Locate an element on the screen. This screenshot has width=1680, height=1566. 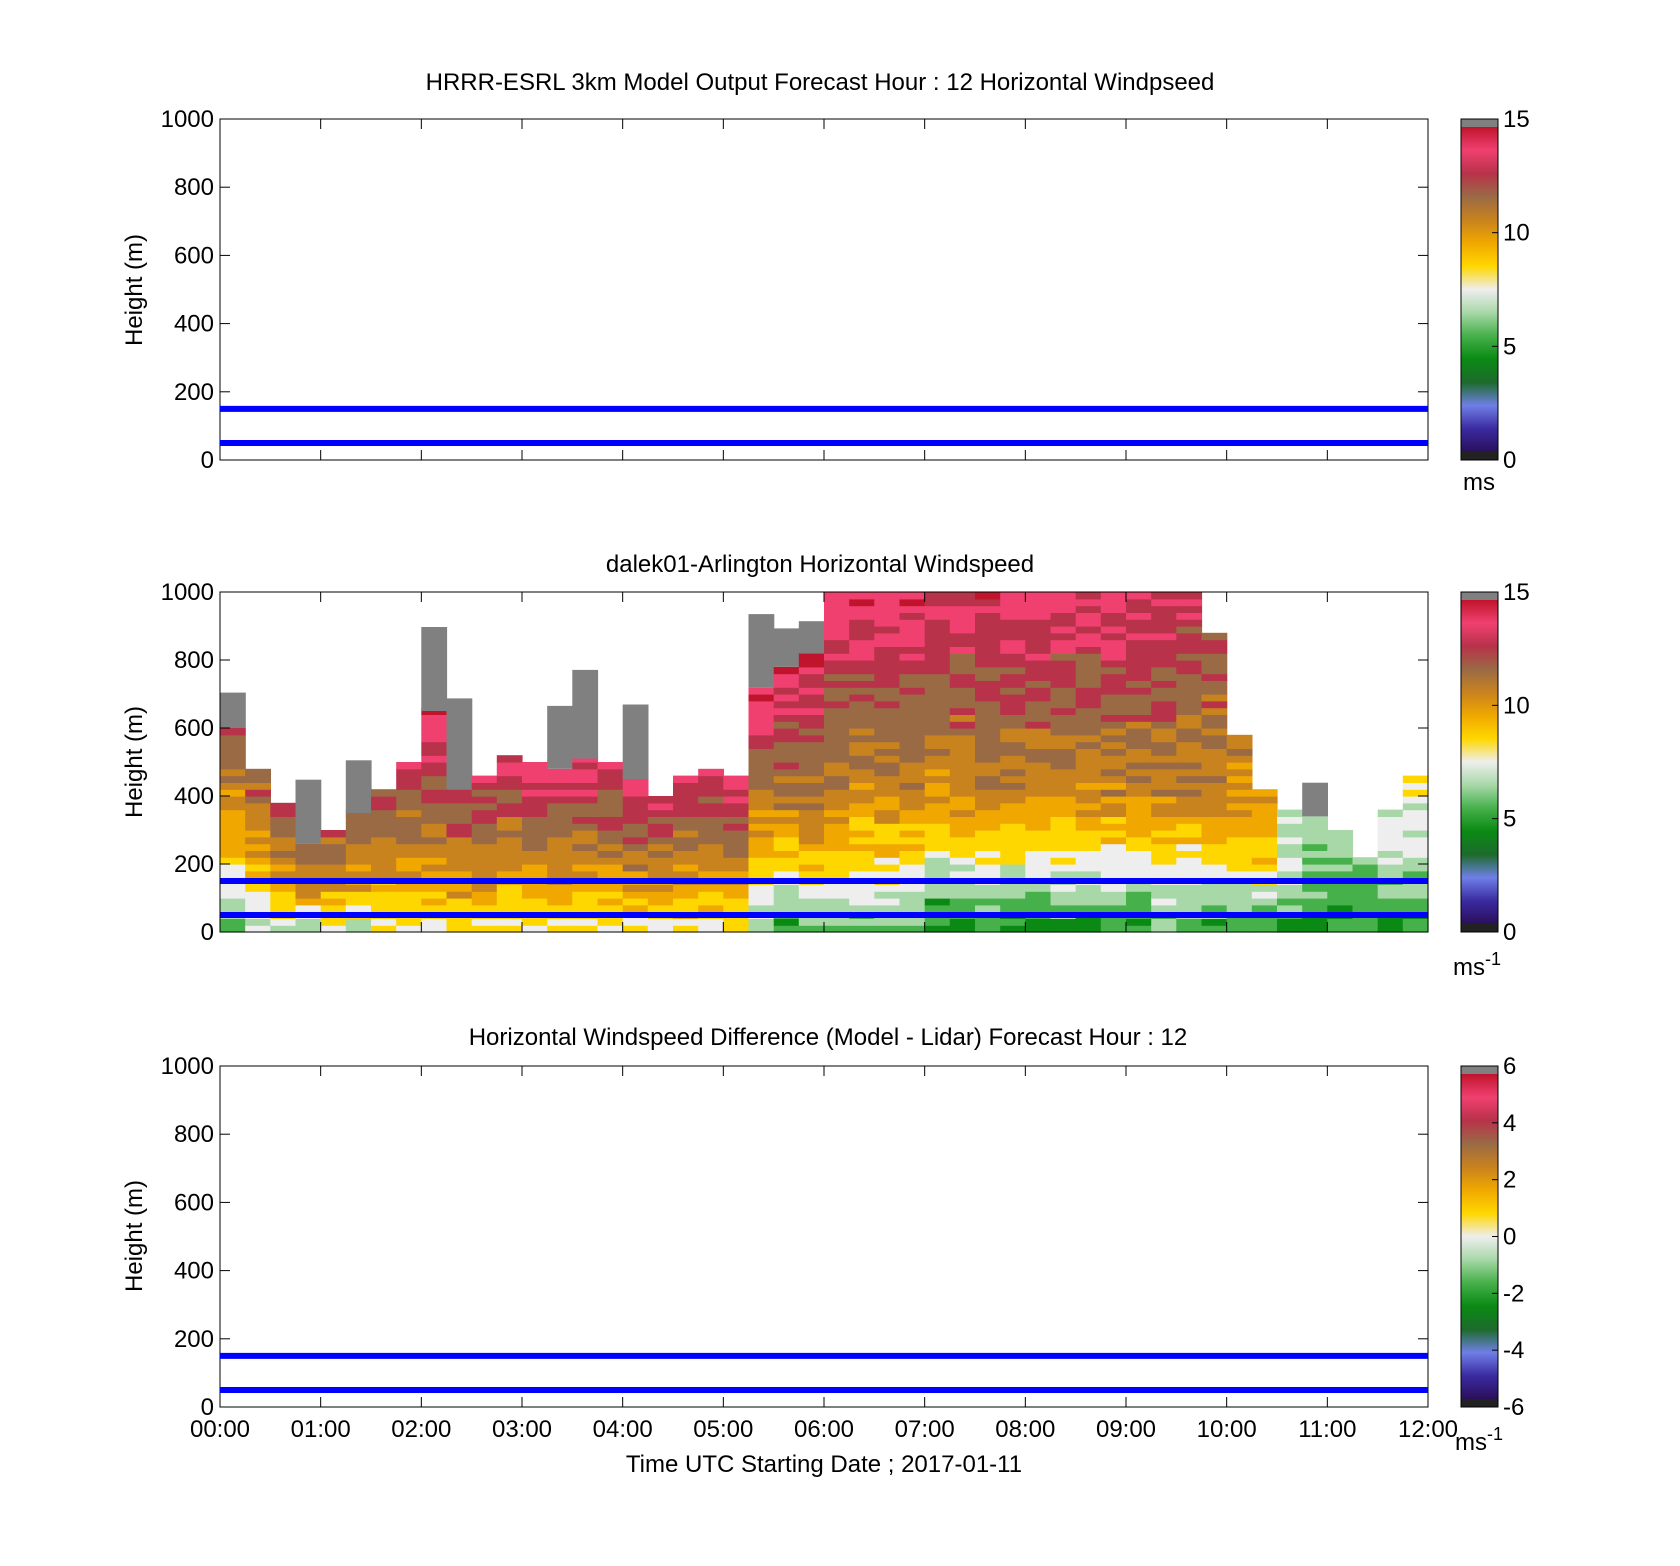
colorbar-end-high is located at coordinates (1479, 596).